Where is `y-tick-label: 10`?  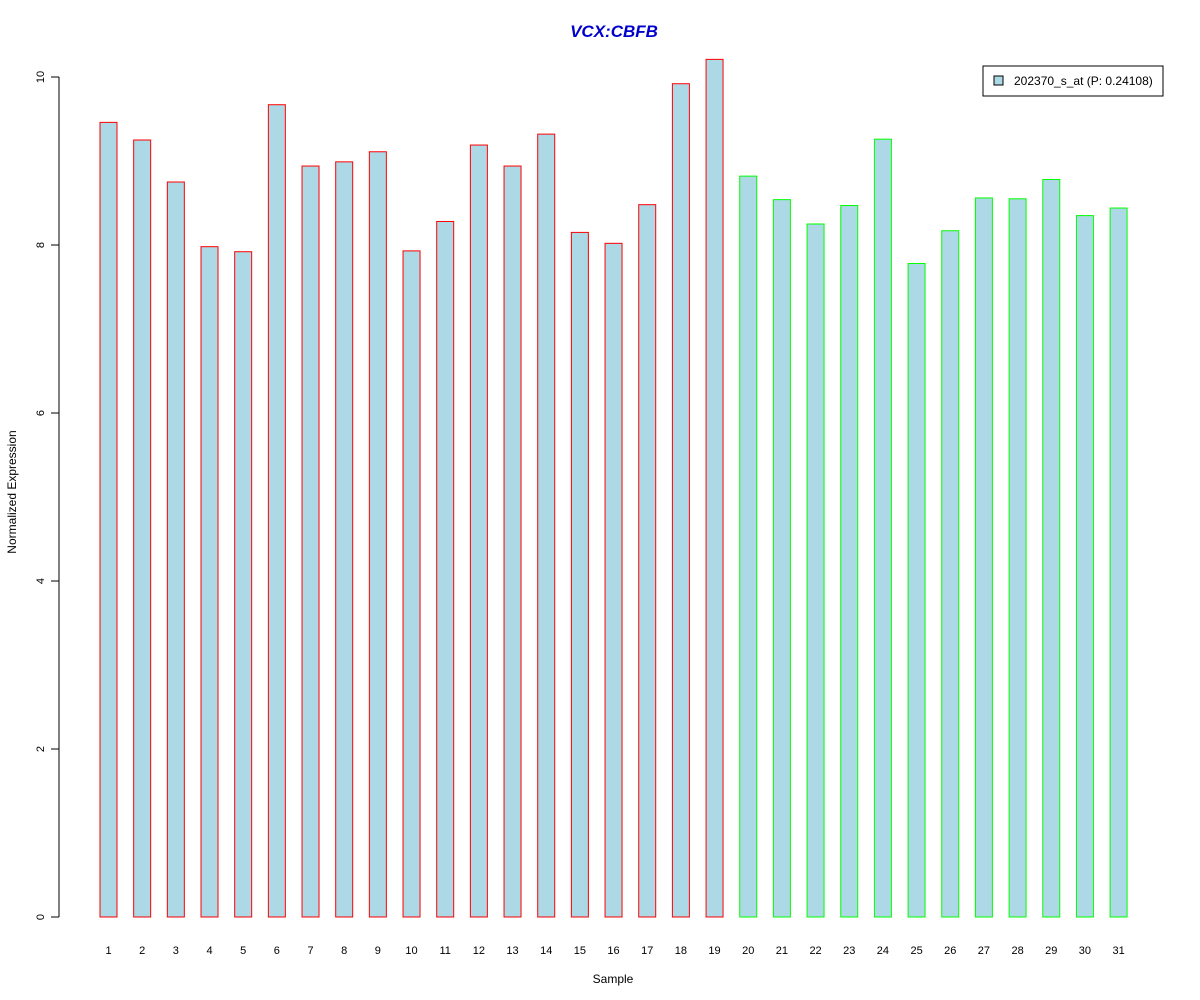
y-tick-label: 10 is located at coordinates (41, 77).